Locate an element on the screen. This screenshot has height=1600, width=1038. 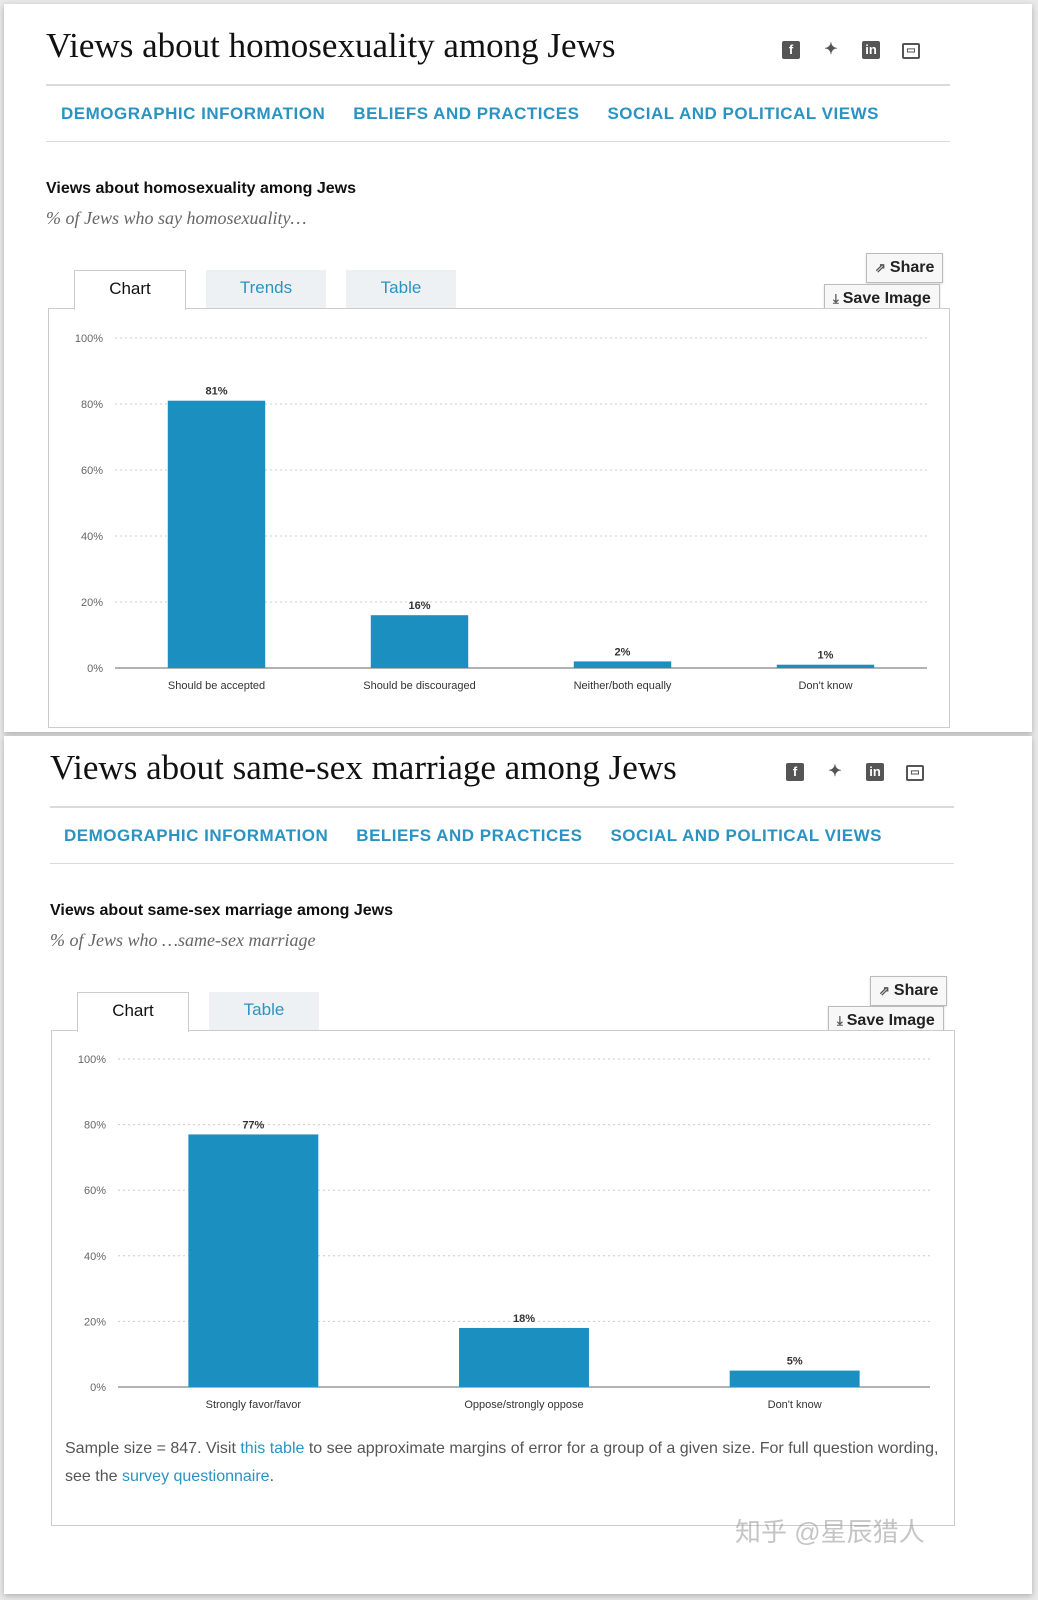
data-label: 2% is located at coordinates (623, 652).